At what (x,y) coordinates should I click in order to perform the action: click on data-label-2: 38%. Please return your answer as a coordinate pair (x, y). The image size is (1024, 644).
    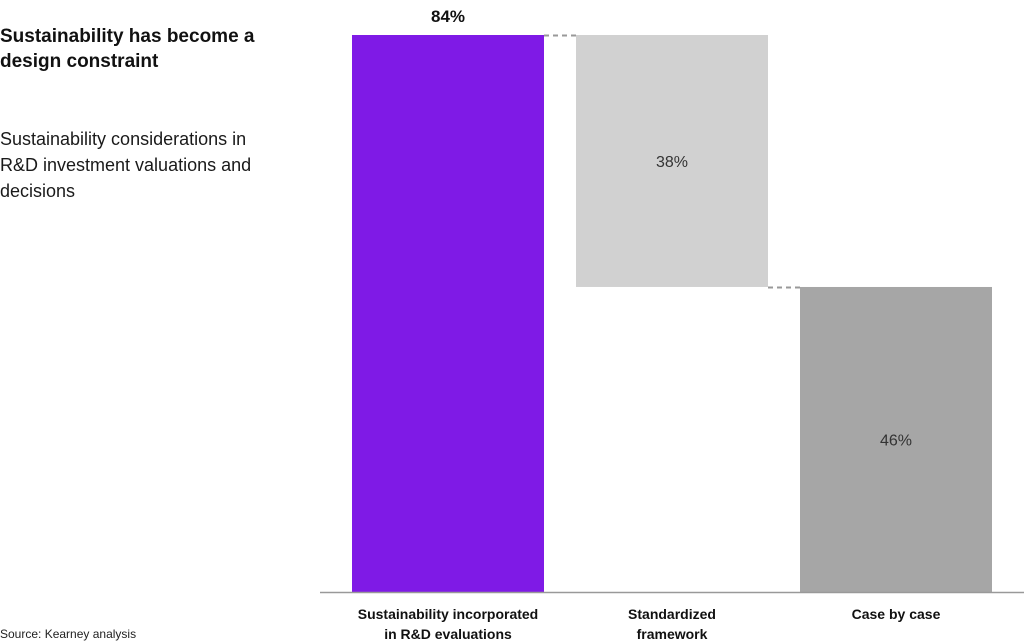
    Looking at the image, I should click on (672, 162).